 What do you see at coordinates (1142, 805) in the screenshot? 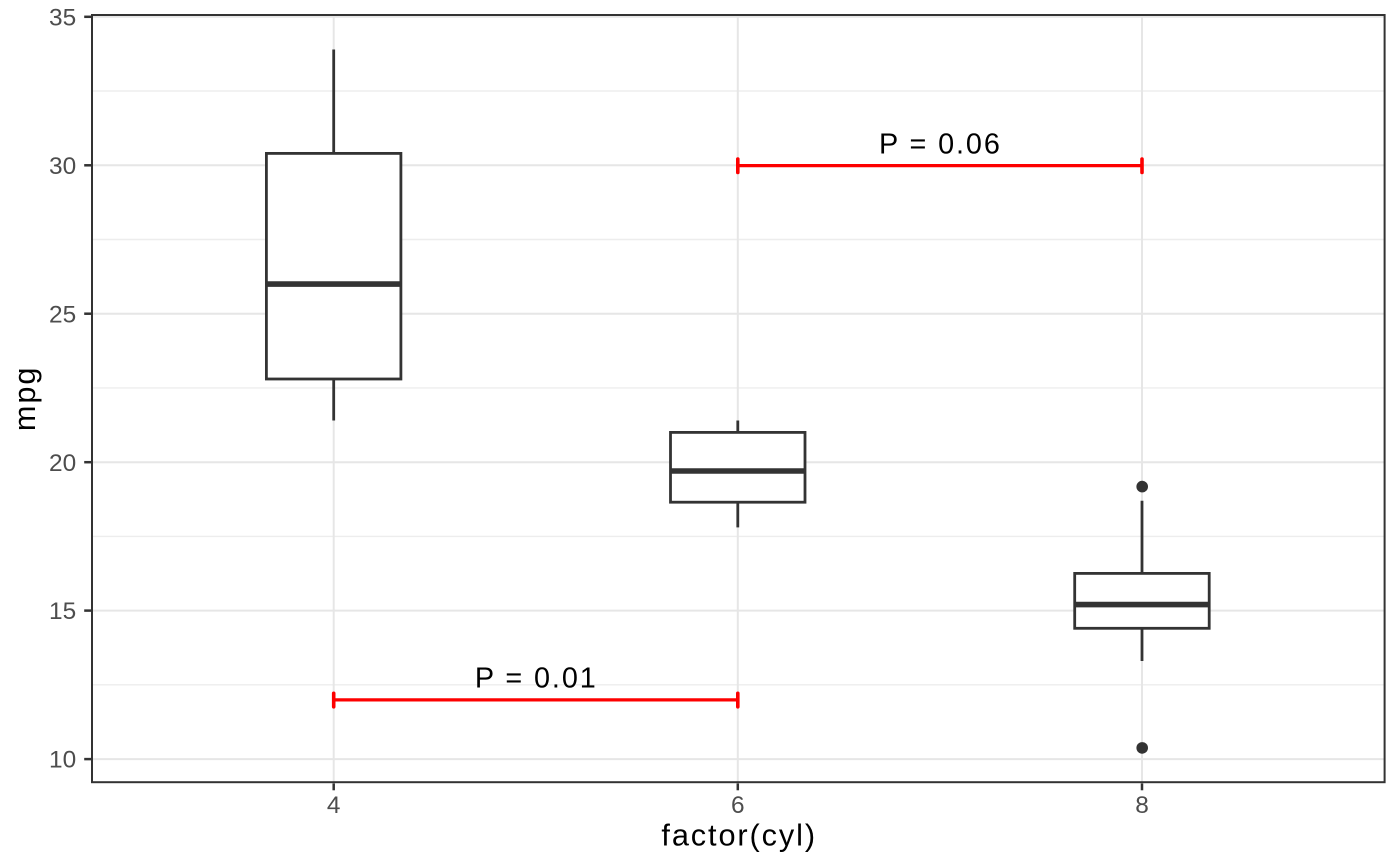
I see `svg-text: 8` at bounding box center [1142, 805].